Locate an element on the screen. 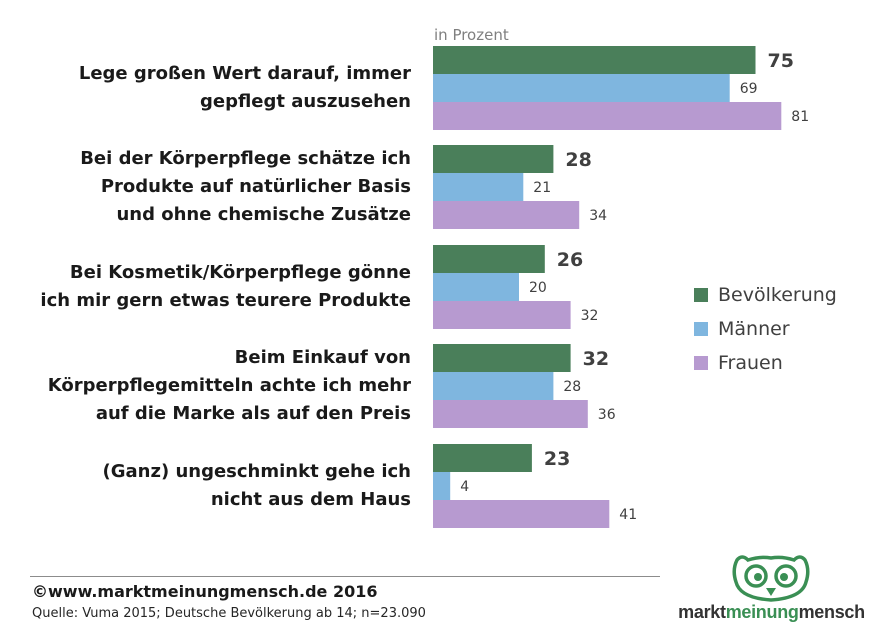  category-label-line: ich mir gern etwas teurere Produkte is located at coordinates (225, 300).